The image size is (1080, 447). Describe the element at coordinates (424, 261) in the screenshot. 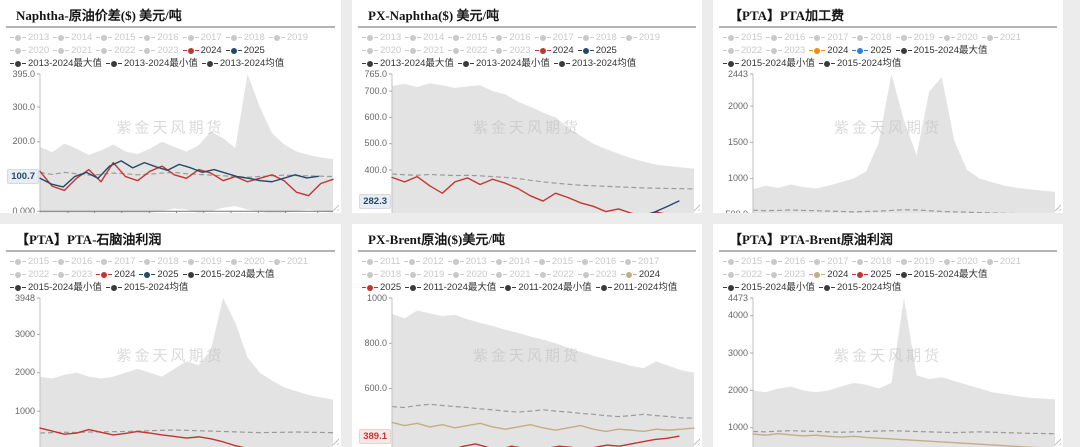

I see `legend-item-2012: 2012` at that location.